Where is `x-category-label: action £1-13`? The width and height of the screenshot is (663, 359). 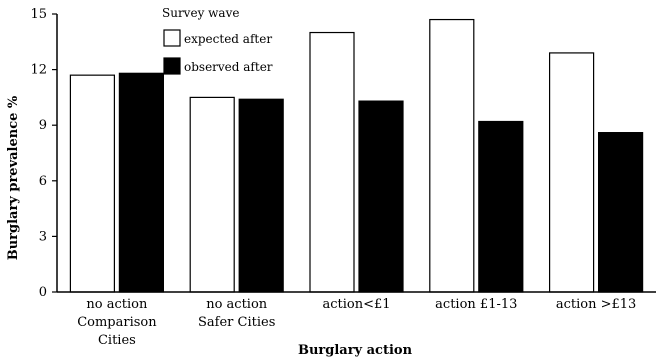 x-category-label: action £1-13 is located at coordinates (476, 304).